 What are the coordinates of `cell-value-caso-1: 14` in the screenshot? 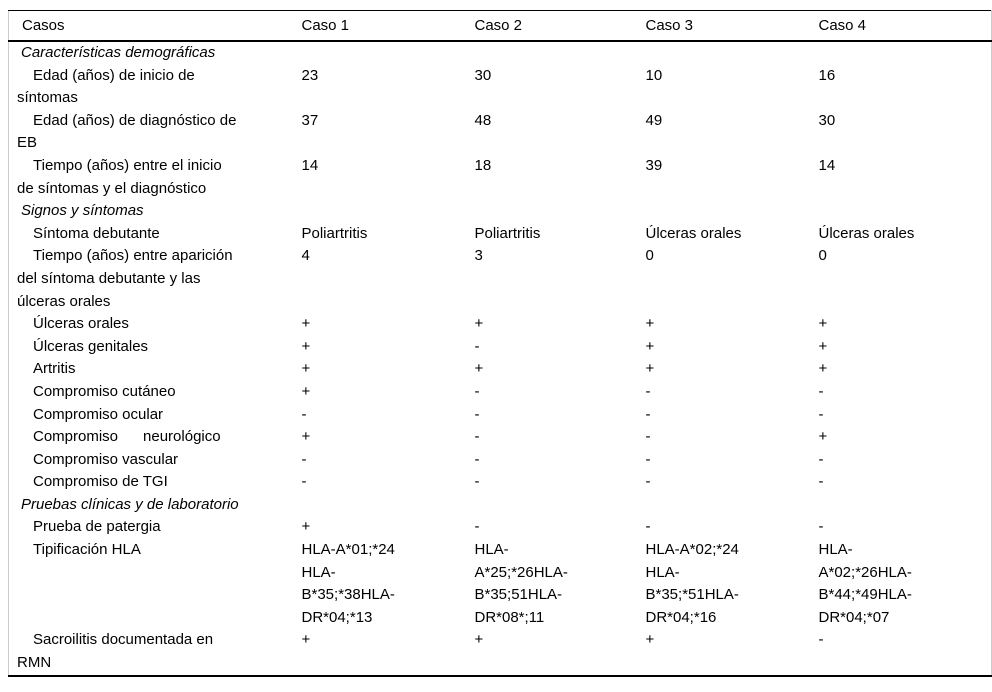 It's located at (310, 165).